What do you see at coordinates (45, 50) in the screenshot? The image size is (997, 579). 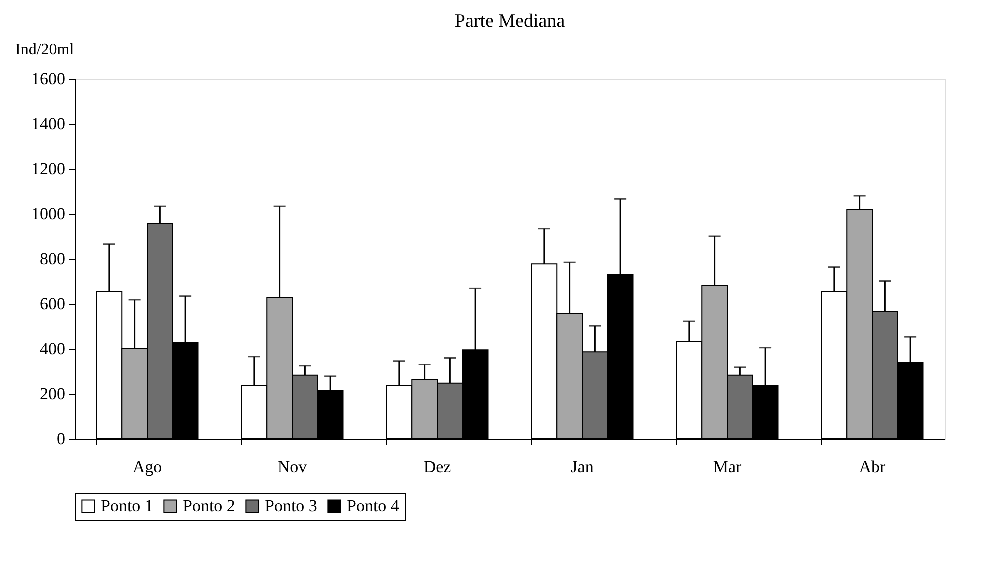 I see `y-axis-title: Ind/20ml` at bounding box center [45, 50].